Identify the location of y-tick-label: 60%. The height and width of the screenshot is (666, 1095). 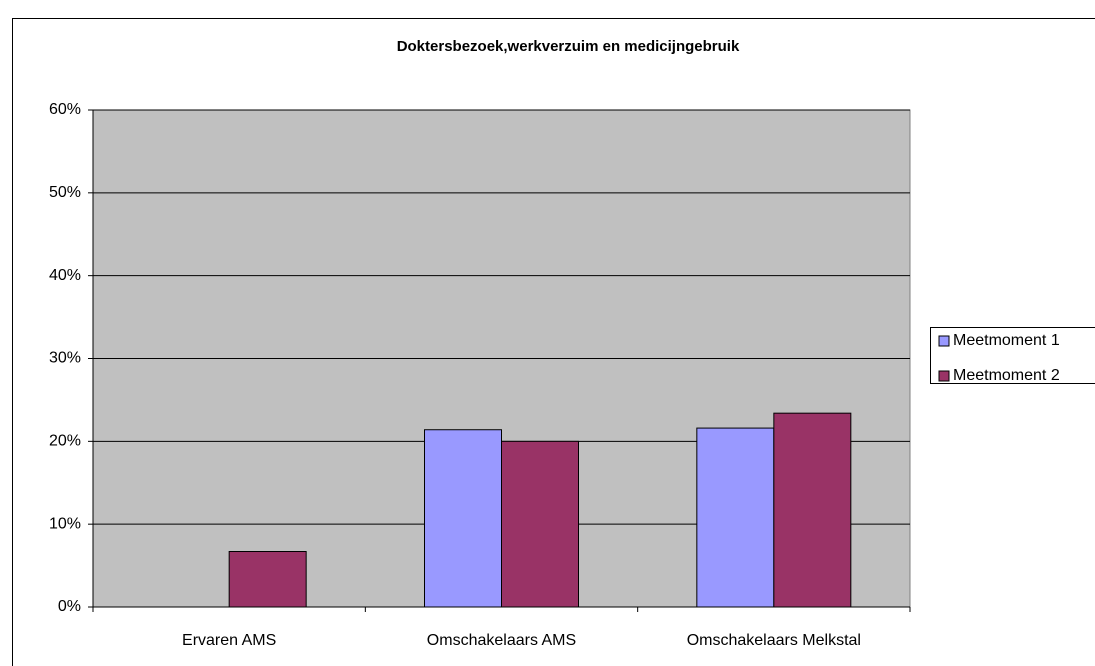
(65, 109).